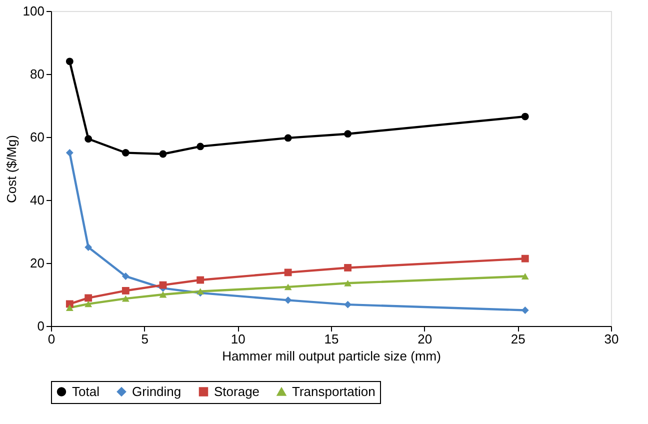  Describe the element at coordinates (33, 11) in the screenshot. I see `y-tick-label: 100` at that location.